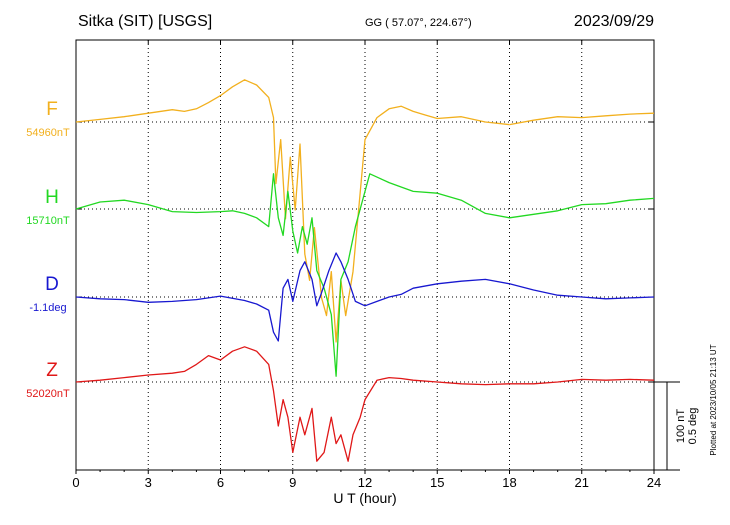 This screenshot has width=730, height=525. I want to click on scale-bar: 100 nT 0.5 deg, so click(676, 426).